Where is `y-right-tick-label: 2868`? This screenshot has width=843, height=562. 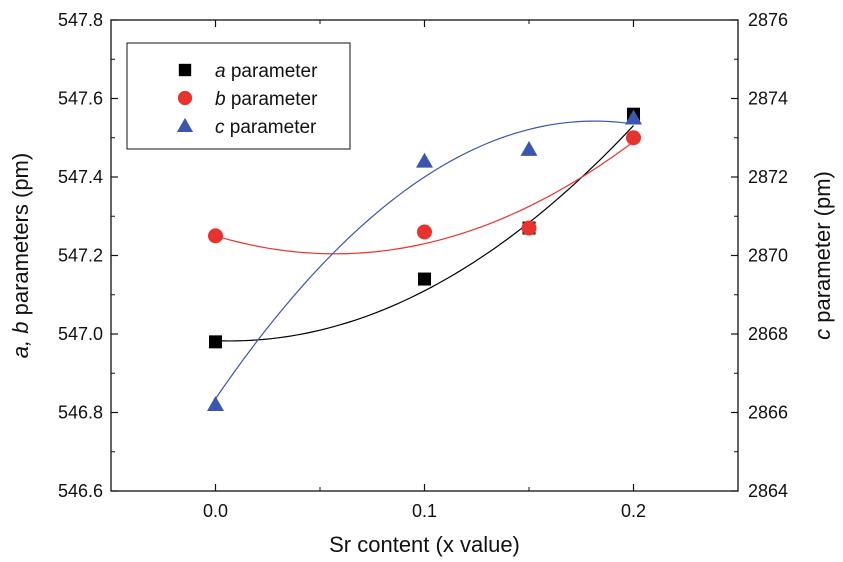 y-right-tick-label: 2868 is located at coordinates (768, 334).